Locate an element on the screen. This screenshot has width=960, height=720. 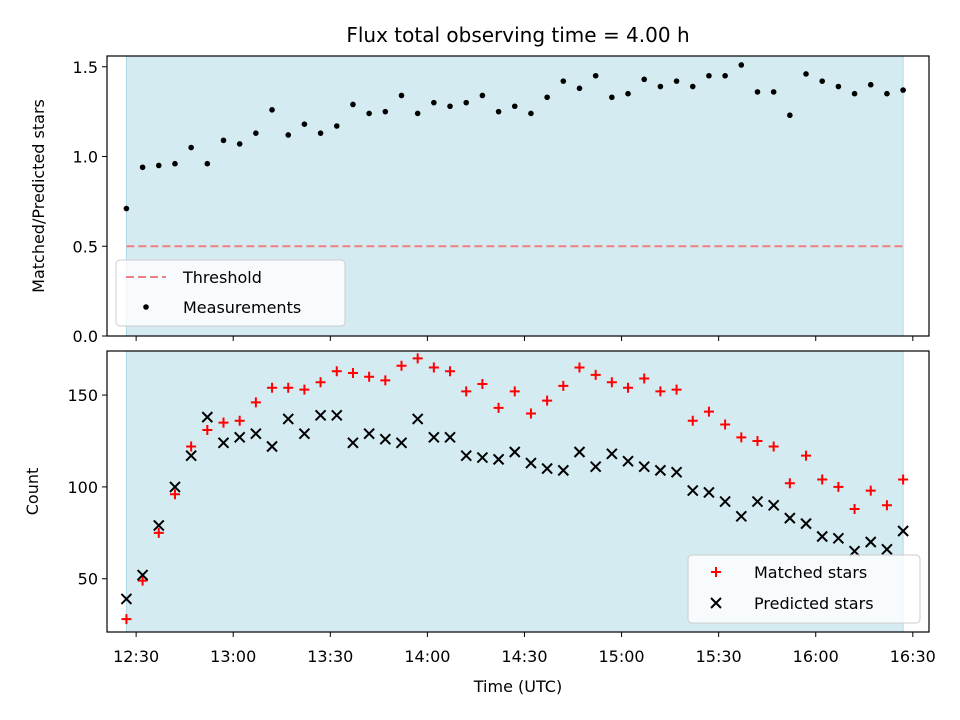
x-tick-label: 14:30 is located at coordinates (524, 656).